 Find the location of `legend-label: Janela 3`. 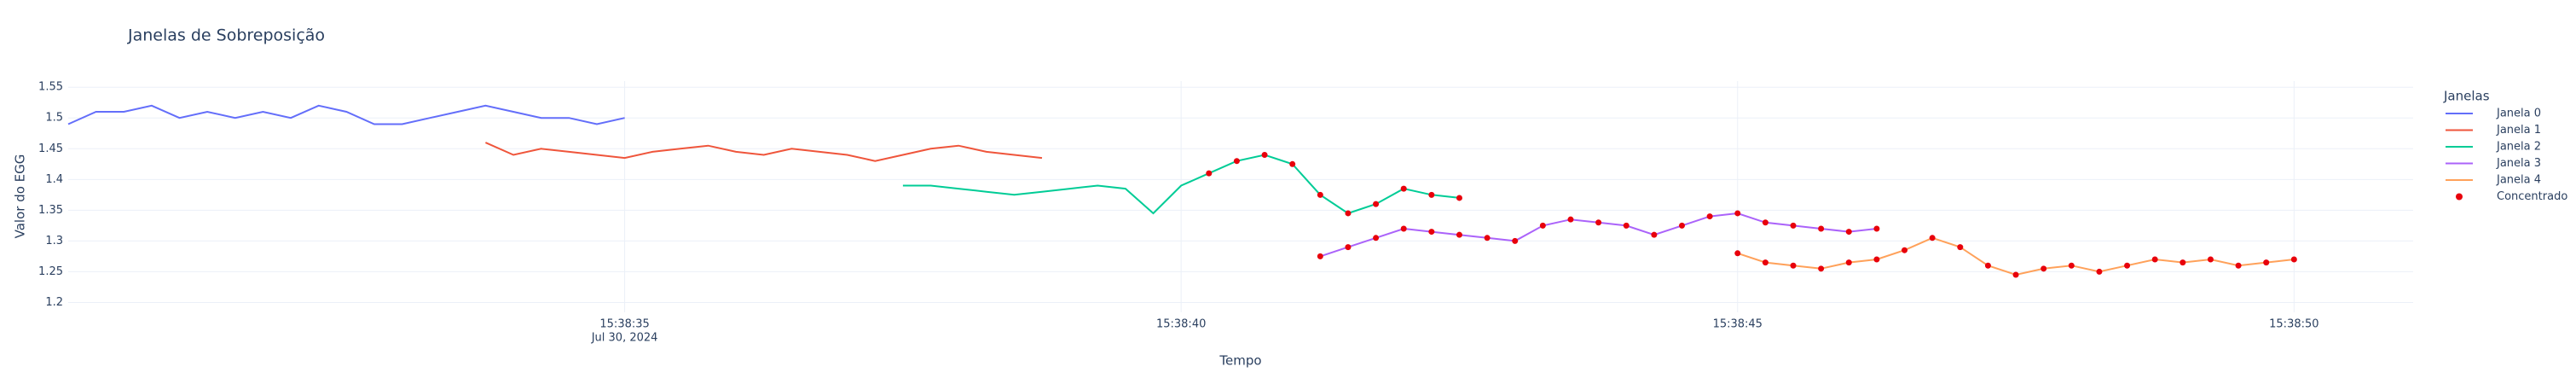

legend-label: Janela 3 is located at coordinates (2518, 163).